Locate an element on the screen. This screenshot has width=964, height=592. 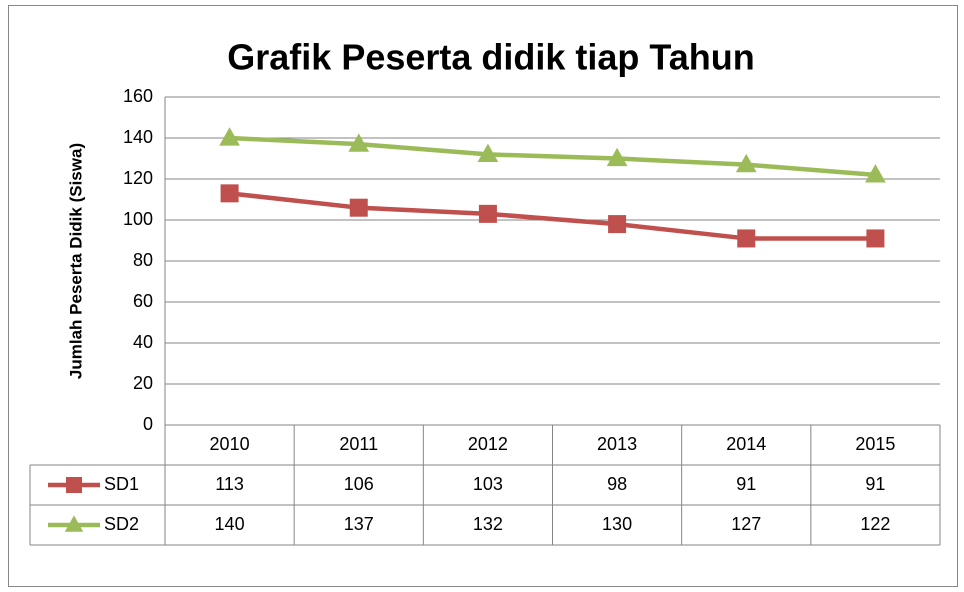
y-tick-label: 160 is located at coordinates (138, 96).